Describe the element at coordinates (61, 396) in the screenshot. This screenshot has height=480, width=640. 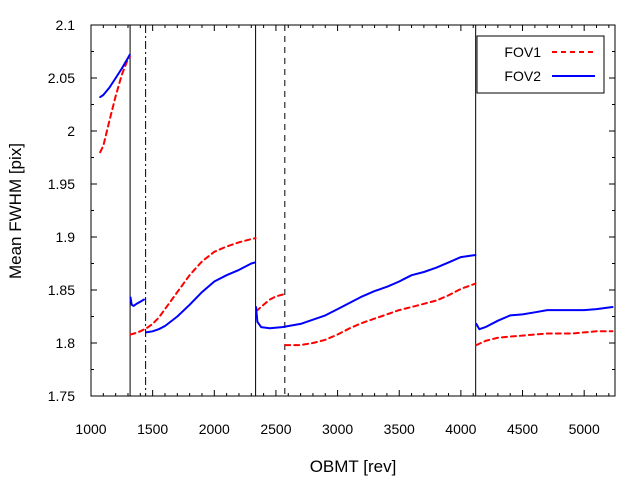
I see `y-tick-label: 1.75` at that location.